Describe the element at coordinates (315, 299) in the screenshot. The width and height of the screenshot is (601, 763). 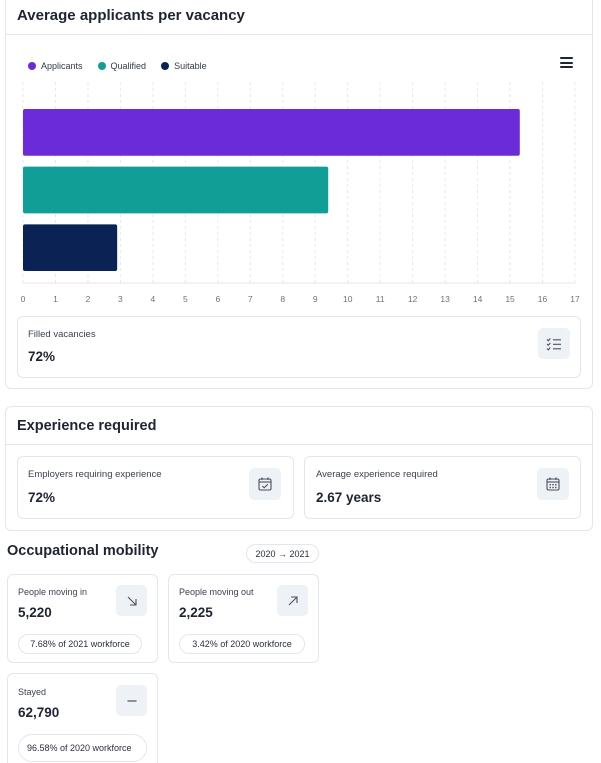
I see `x-tick-label: 9` at that location.